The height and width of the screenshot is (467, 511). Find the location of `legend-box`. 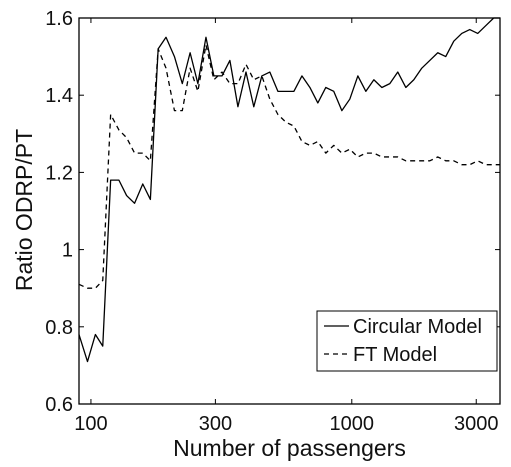

legend-box is located at coordinates (407, 341).